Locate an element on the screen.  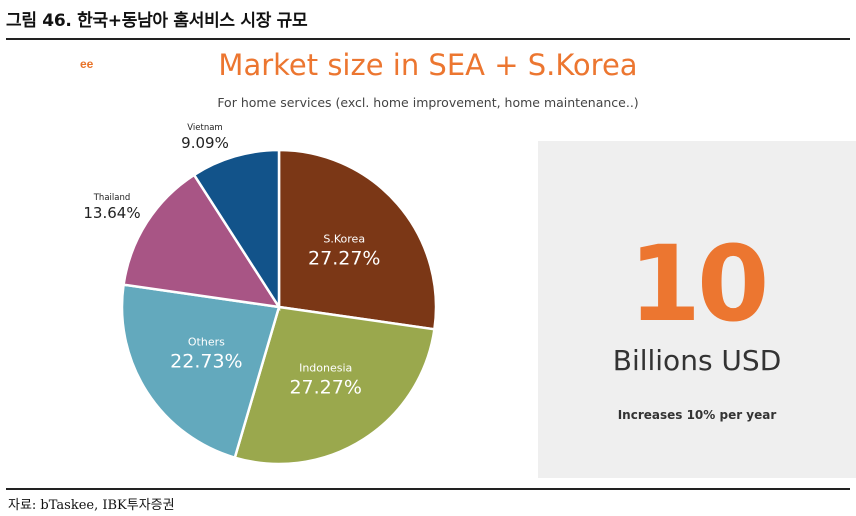
market-size-unit: Billions USD is located at coordinates (697, 360).